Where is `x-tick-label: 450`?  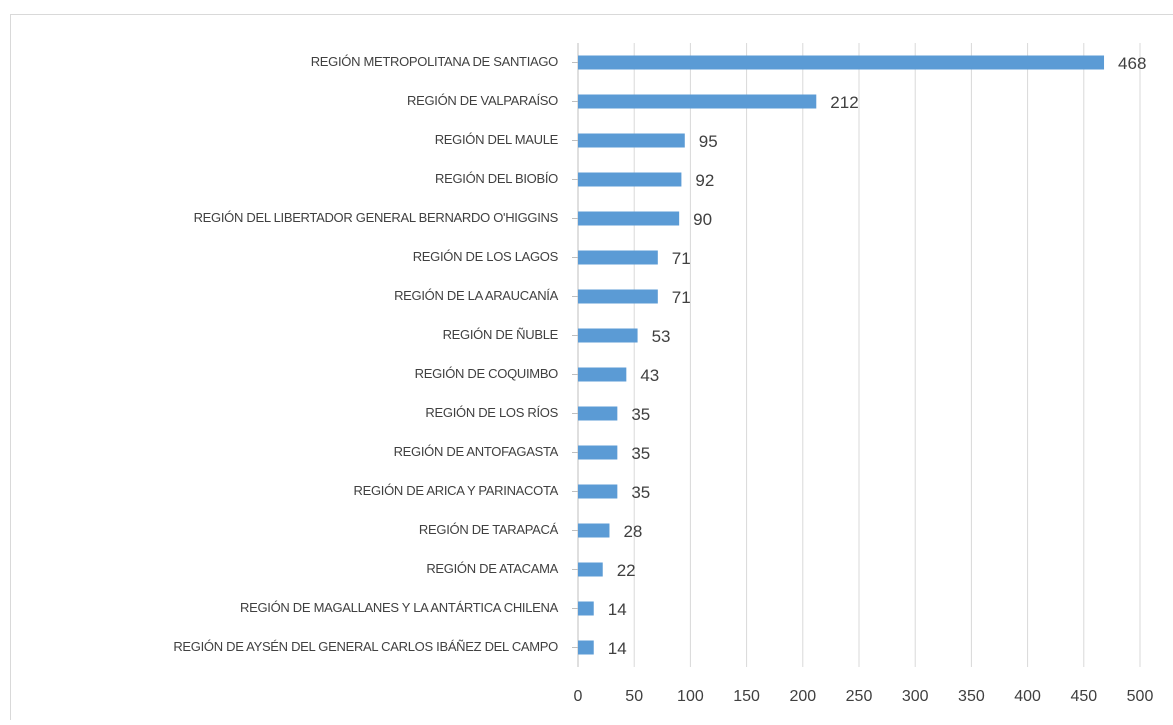 x-tick-label: 450 is located at coordinates (1083, 696).